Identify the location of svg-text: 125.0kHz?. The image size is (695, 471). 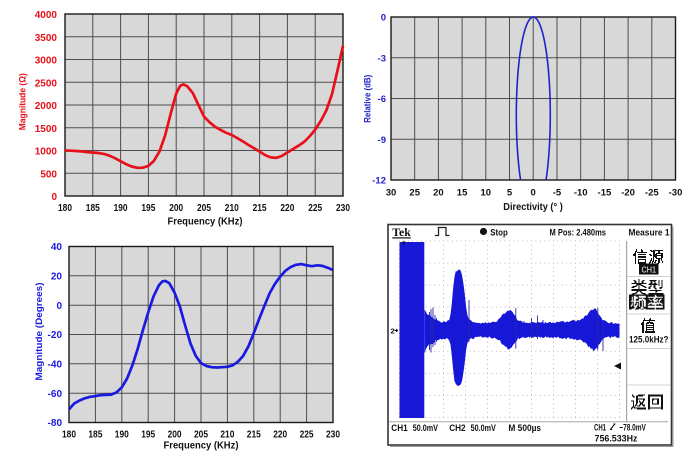
(649, 340).